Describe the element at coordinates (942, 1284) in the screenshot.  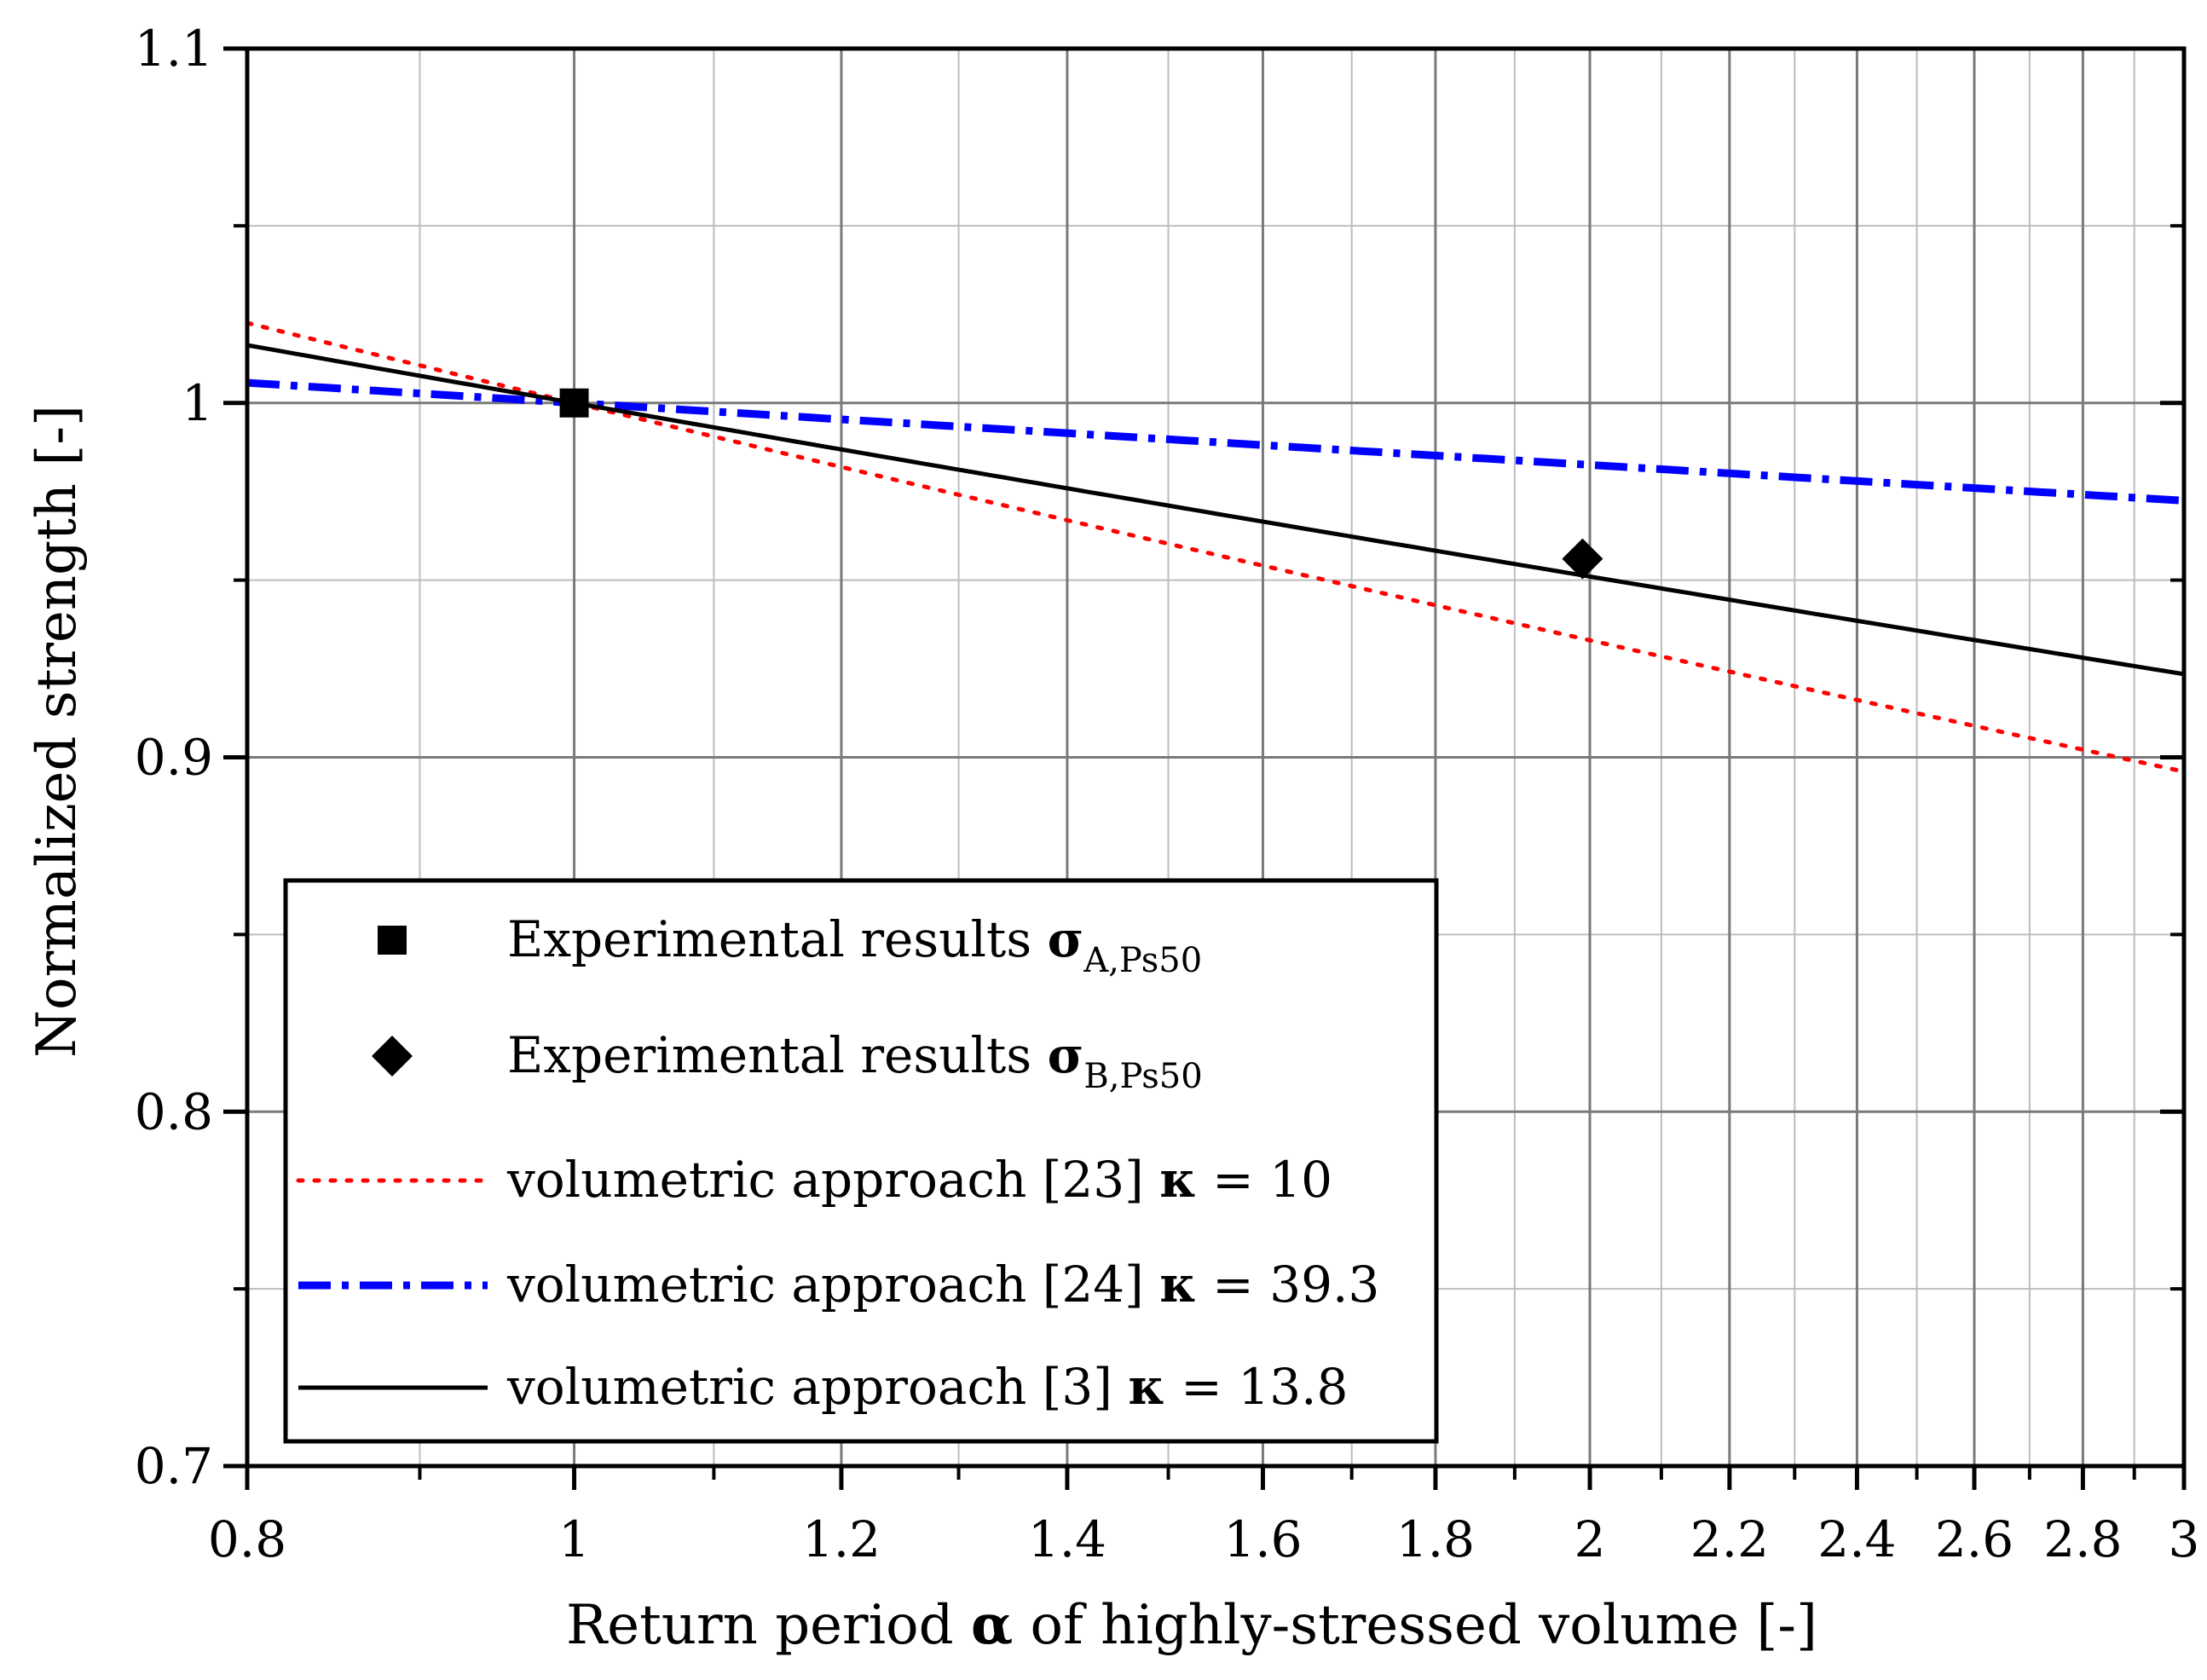
I see `legend-label-4: volumetric approach [24] κ = 39.3` at that location.